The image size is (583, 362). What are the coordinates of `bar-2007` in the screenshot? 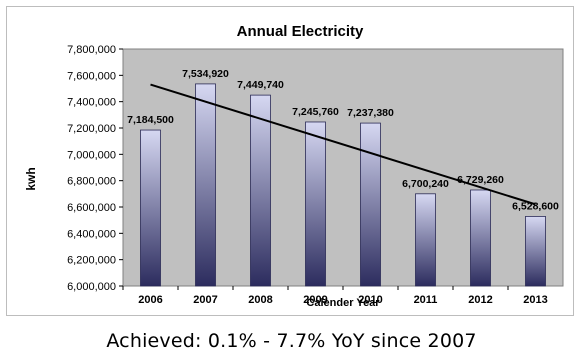 It's located at (205, 185).